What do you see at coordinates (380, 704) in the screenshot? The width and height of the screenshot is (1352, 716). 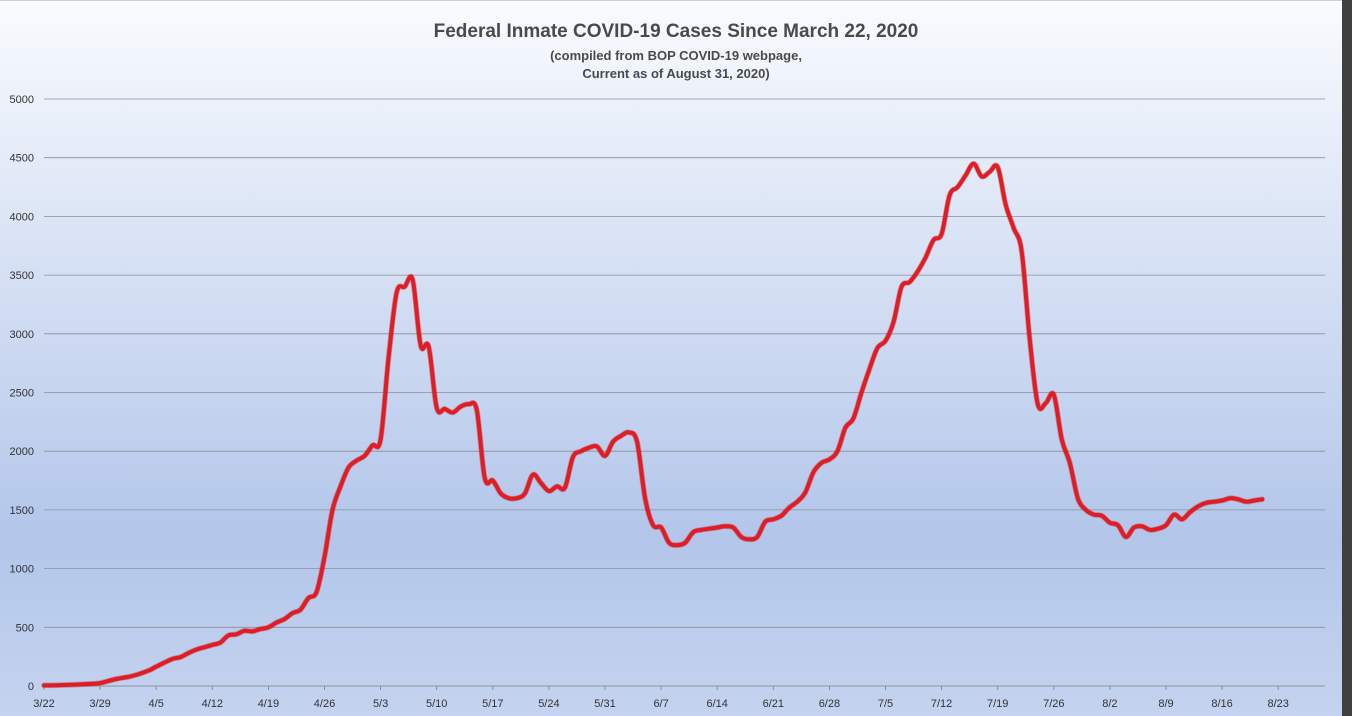 I see `x-tick-label: 5/3` at bounding box center [380, 704].